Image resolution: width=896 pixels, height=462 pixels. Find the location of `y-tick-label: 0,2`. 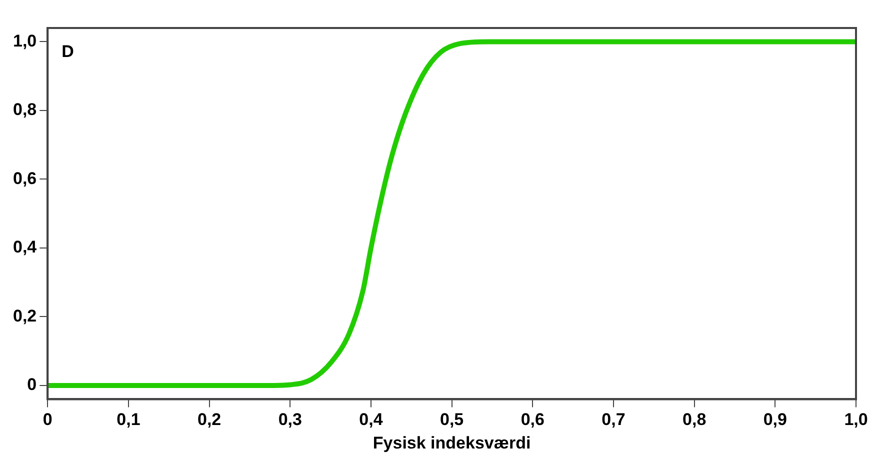

y-tick-label: 0,2 is located at coordinates (24, 316).